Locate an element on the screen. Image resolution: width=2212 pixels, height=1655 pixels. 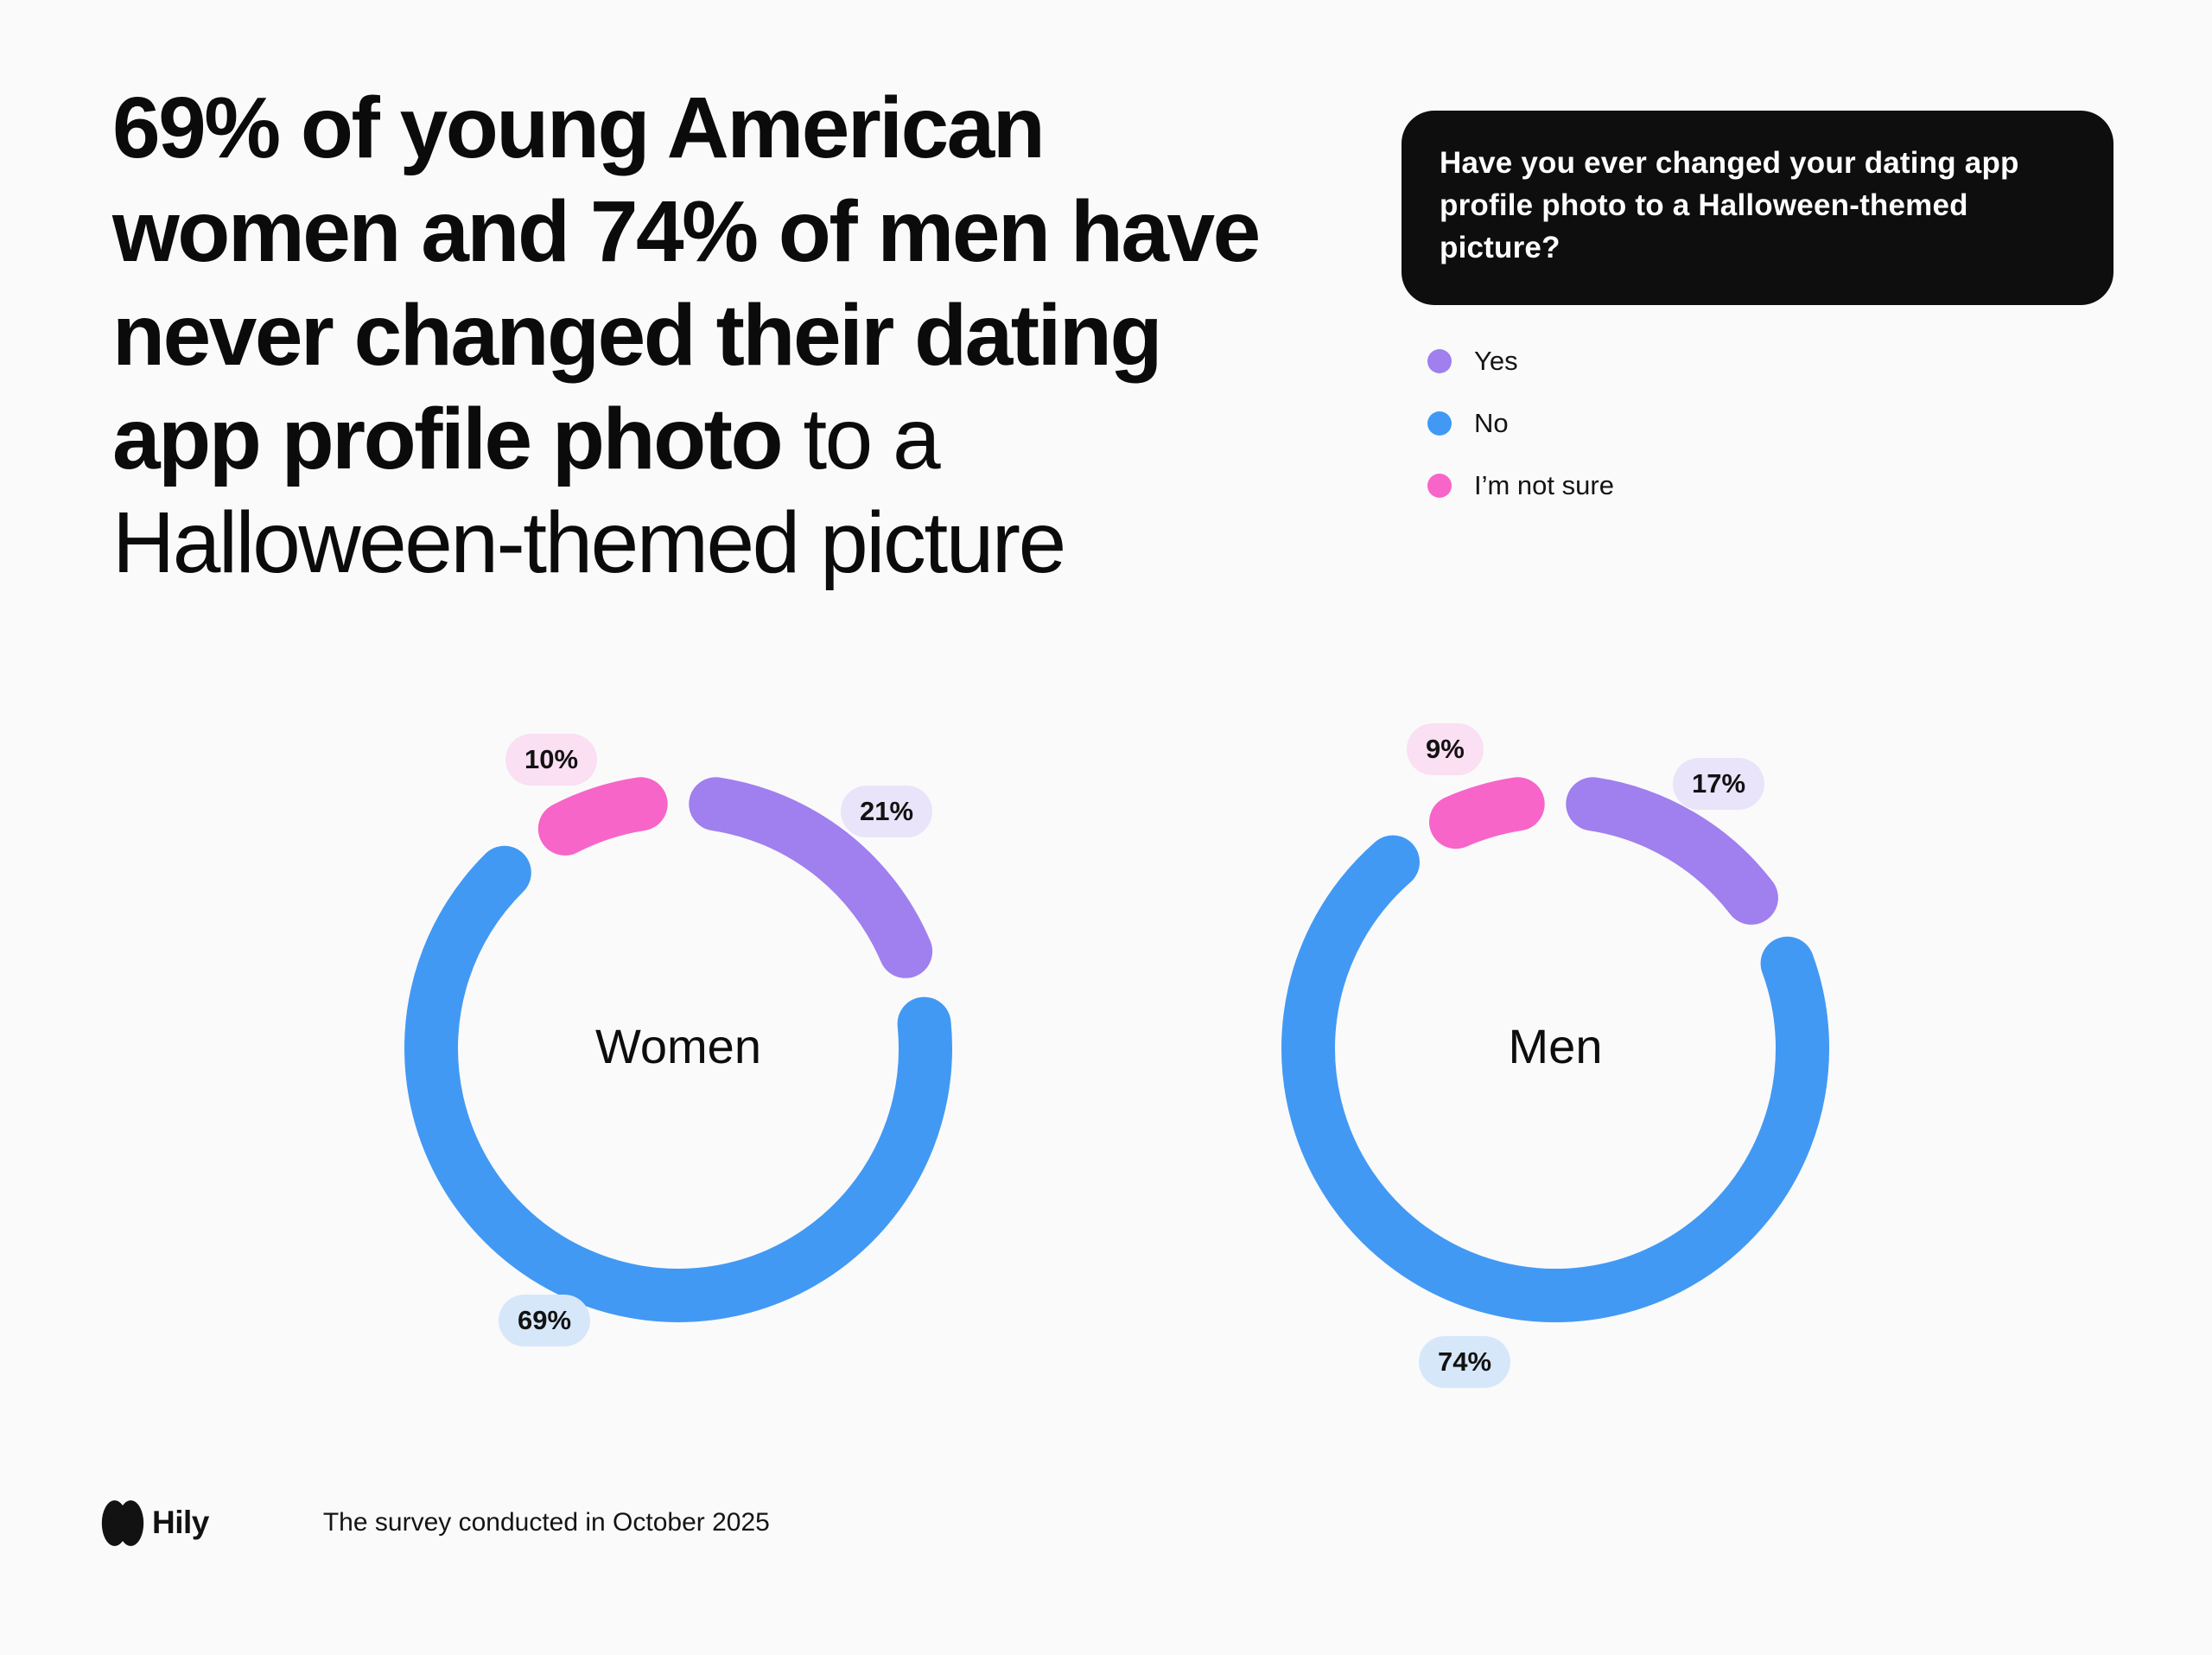
headline-line: women and 74% of men have is located at coordinates (686, 231).